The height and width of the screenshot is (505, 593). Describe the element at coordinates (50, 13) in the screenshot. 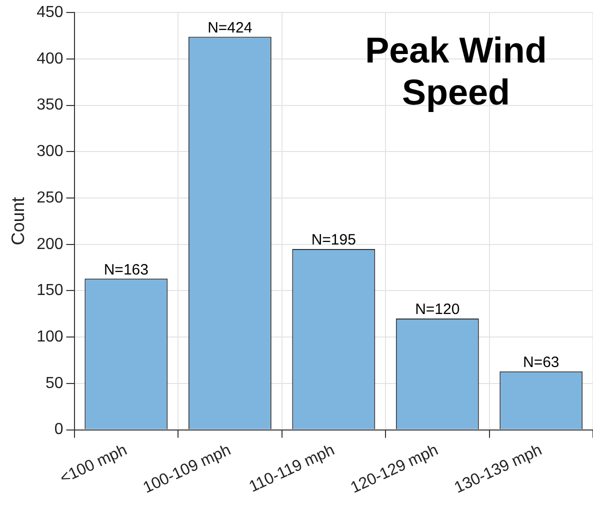

I see `y-tick-label: 450` at that location.